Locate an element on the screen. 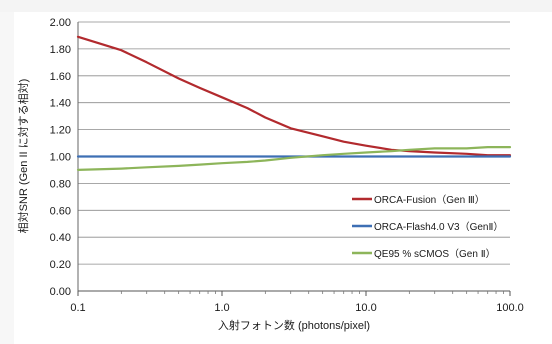  top-strip is located at coordinates (276, 6).